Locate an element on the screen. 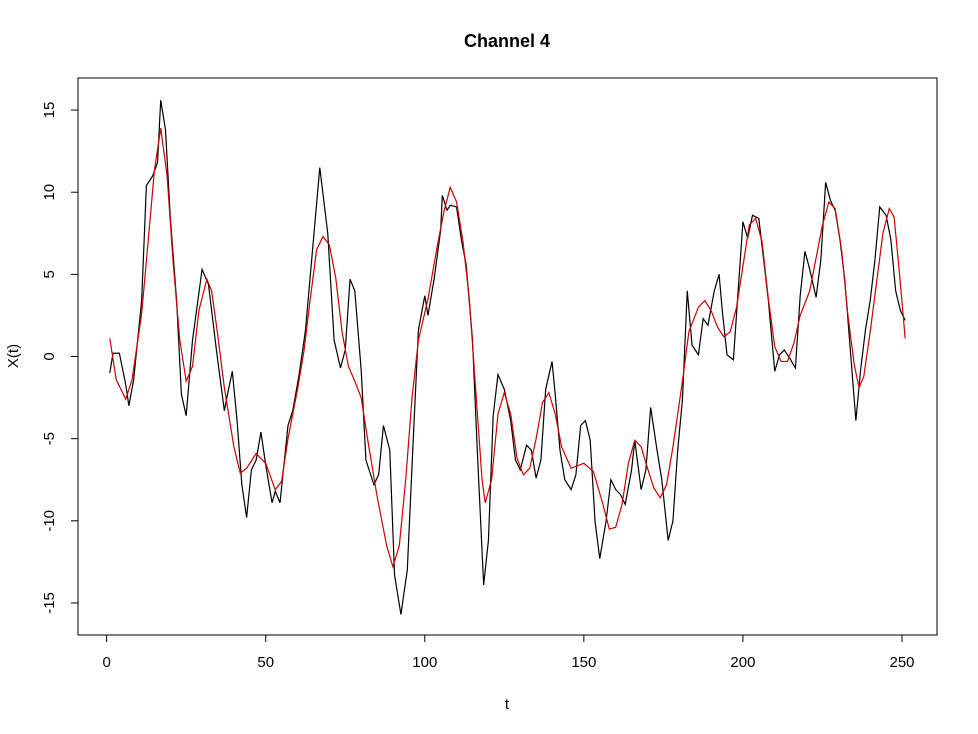  y-tick-label: -15 is located at coordinates (49, 603).